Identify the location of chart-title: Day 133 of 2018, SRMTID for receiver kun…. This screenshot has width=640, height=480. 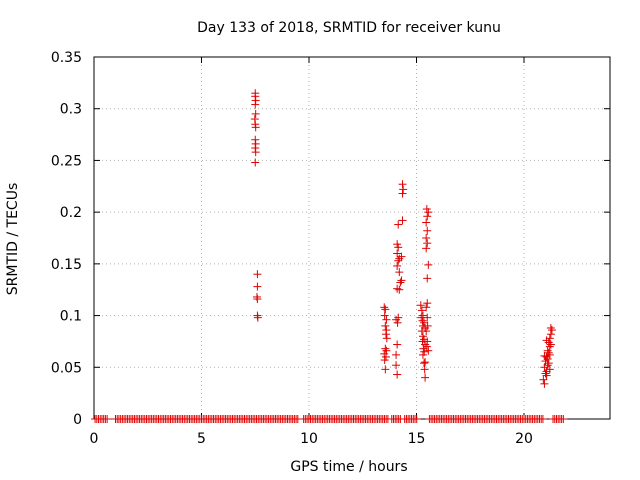
(349, 28).